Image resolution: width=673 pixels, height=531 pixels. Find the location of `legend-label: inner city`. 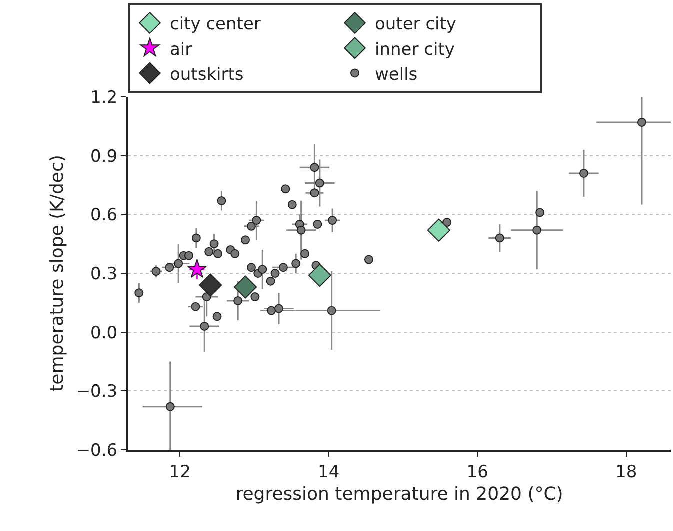

legend-label: inner city is located at coordinates (415, 50).